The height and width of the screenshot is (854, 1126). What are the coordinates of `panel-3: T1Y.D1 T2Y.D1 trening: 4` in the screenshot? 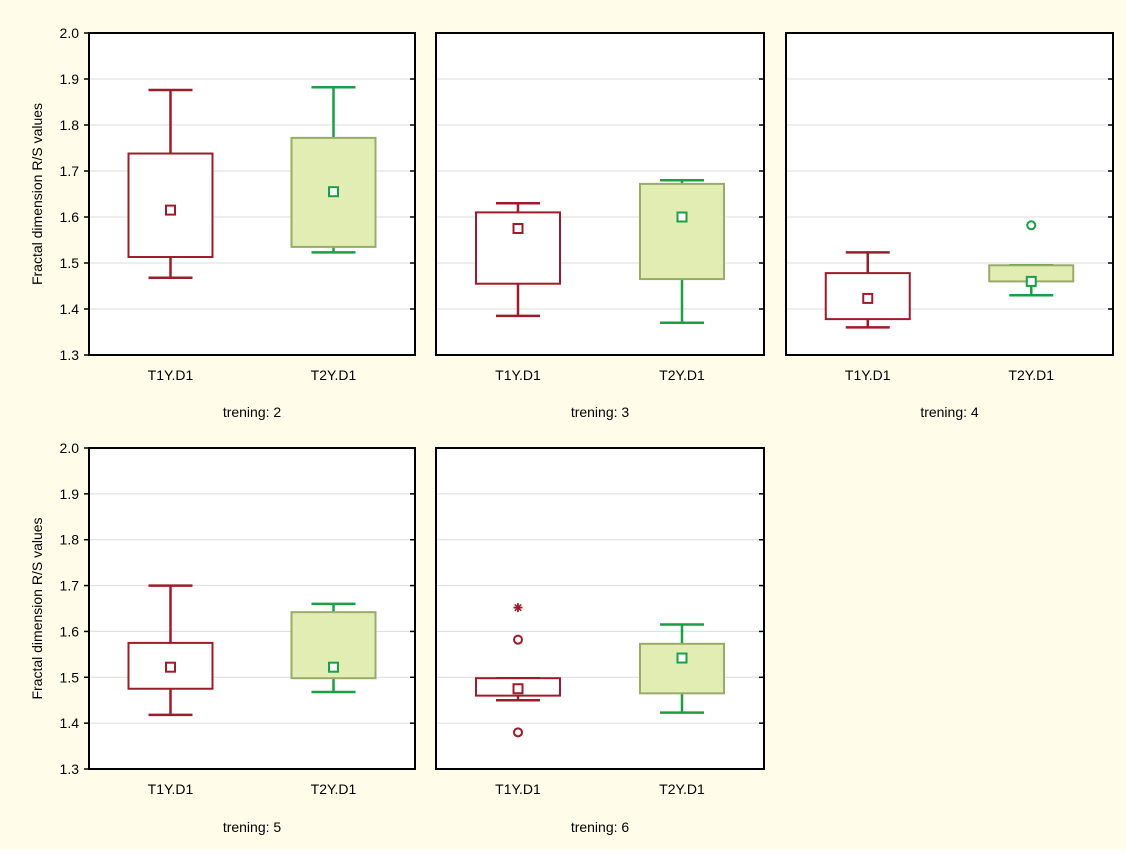 It's located at (949, 226).